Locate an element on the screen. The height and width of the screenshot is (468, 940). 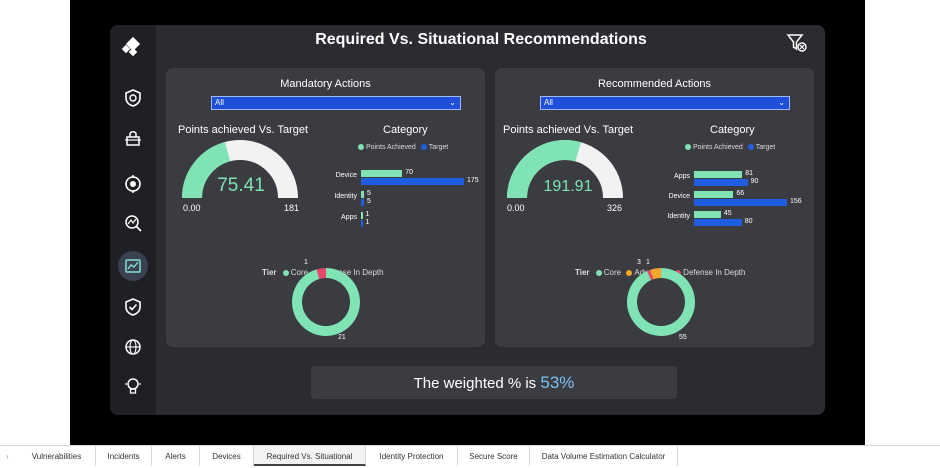
bar-target-label: 80 is located at coordinates (748, 221).